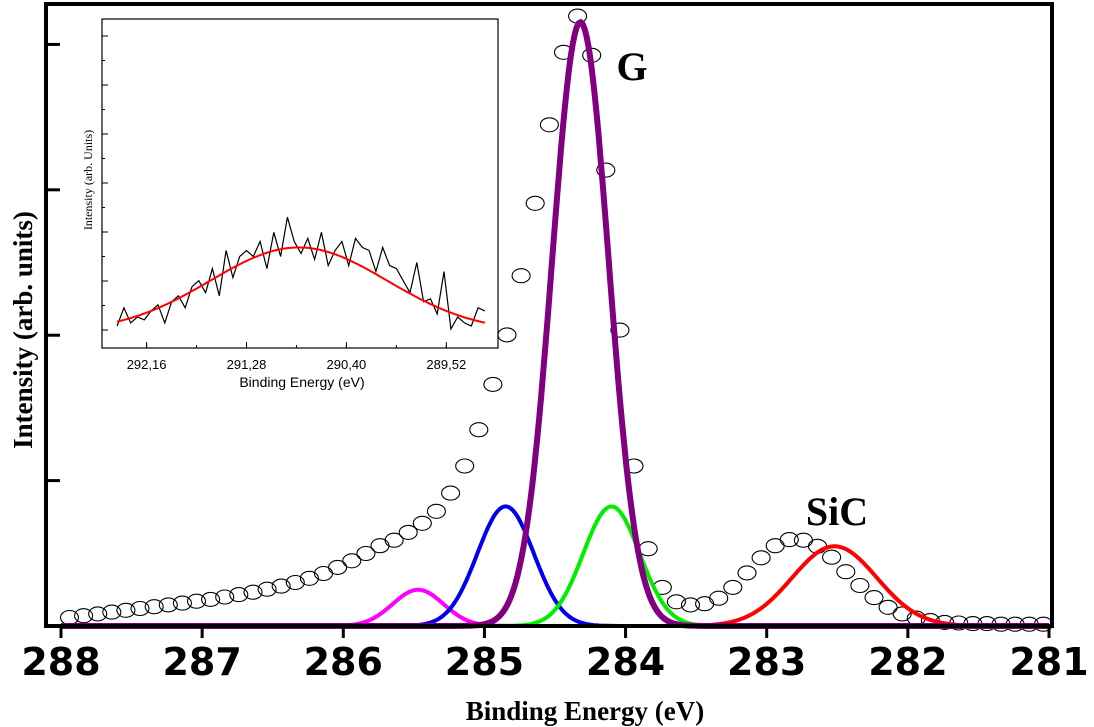  What do you see at coordinates (446, 364) in the screenshot?
I see `inset-x-axis-tick-label: 289,52` at bounding box center [446, 364].